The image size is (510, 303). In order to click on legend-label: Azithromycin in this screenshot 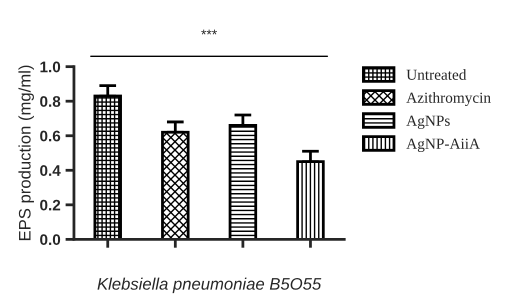, I will do `click(448, 99)`.